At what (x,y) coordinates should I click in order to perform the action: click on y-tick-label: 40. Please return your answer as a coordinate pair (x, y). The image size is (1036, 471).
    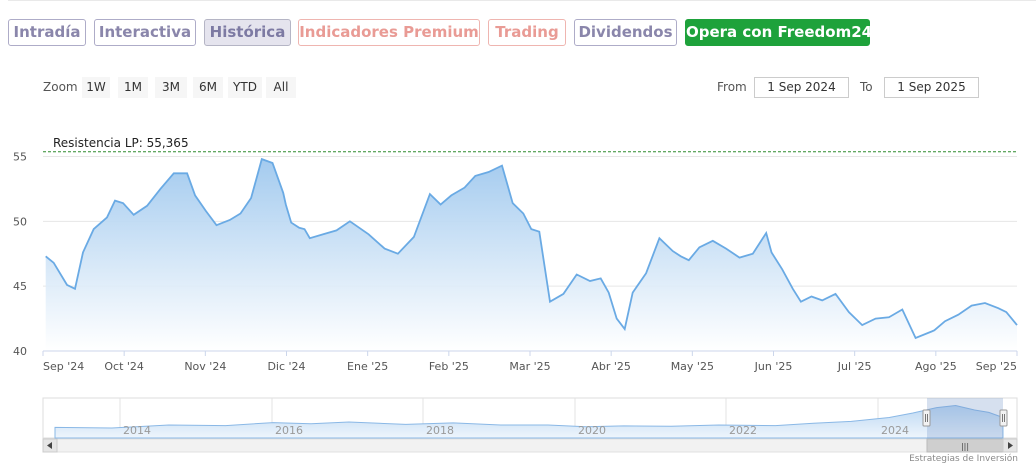
    Looking at the image, I should click on (20, 351).